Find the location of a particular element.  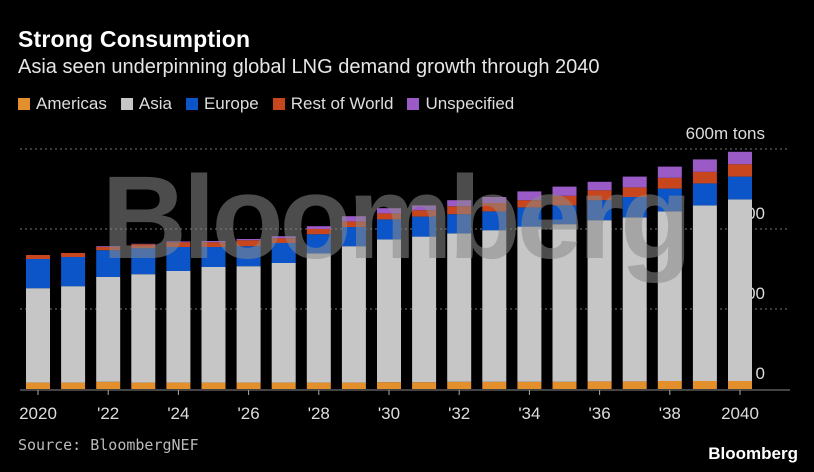

bar-segment-rest-of-world-2034 is located at coordinates (529, 204).